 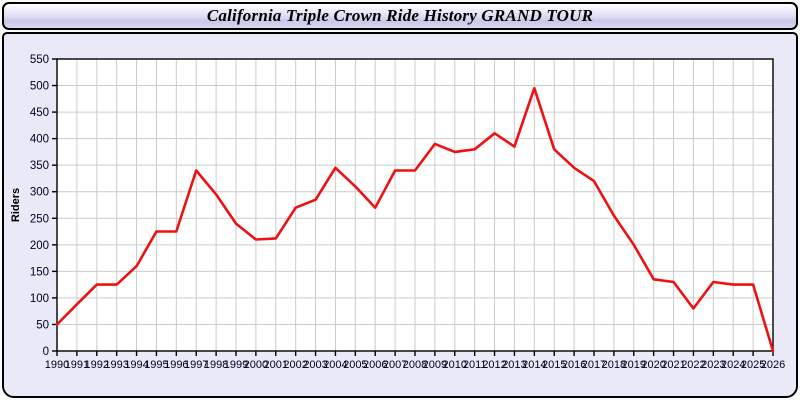 What do you see at coordinates (216, 365) in the screenshot?
I see `x-tick-label: 1998` at bounding box center [216, 365].